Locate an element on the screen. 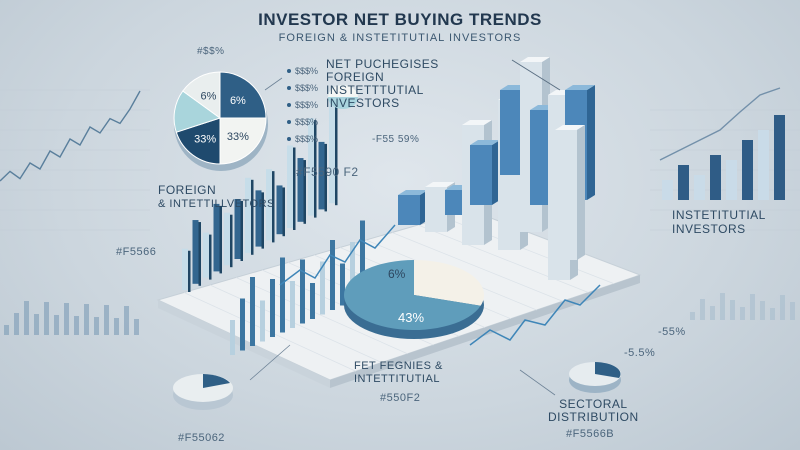 The image size is (800, 450). pct-mid-label: -F55 59% is located at coordinates (396, 139).